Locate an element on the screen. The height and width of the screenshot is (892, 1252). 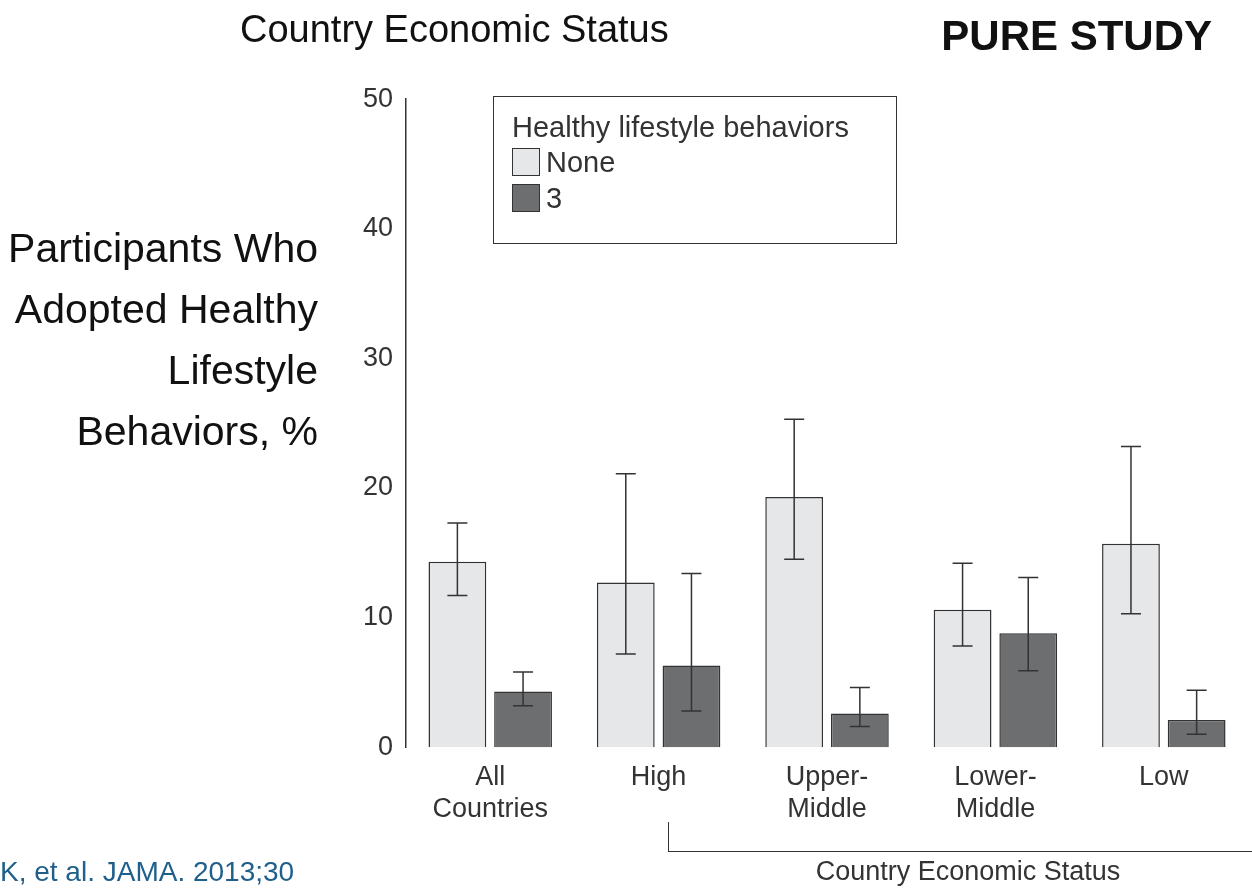
x-tick-label: High is located at coordinates (658, 775).